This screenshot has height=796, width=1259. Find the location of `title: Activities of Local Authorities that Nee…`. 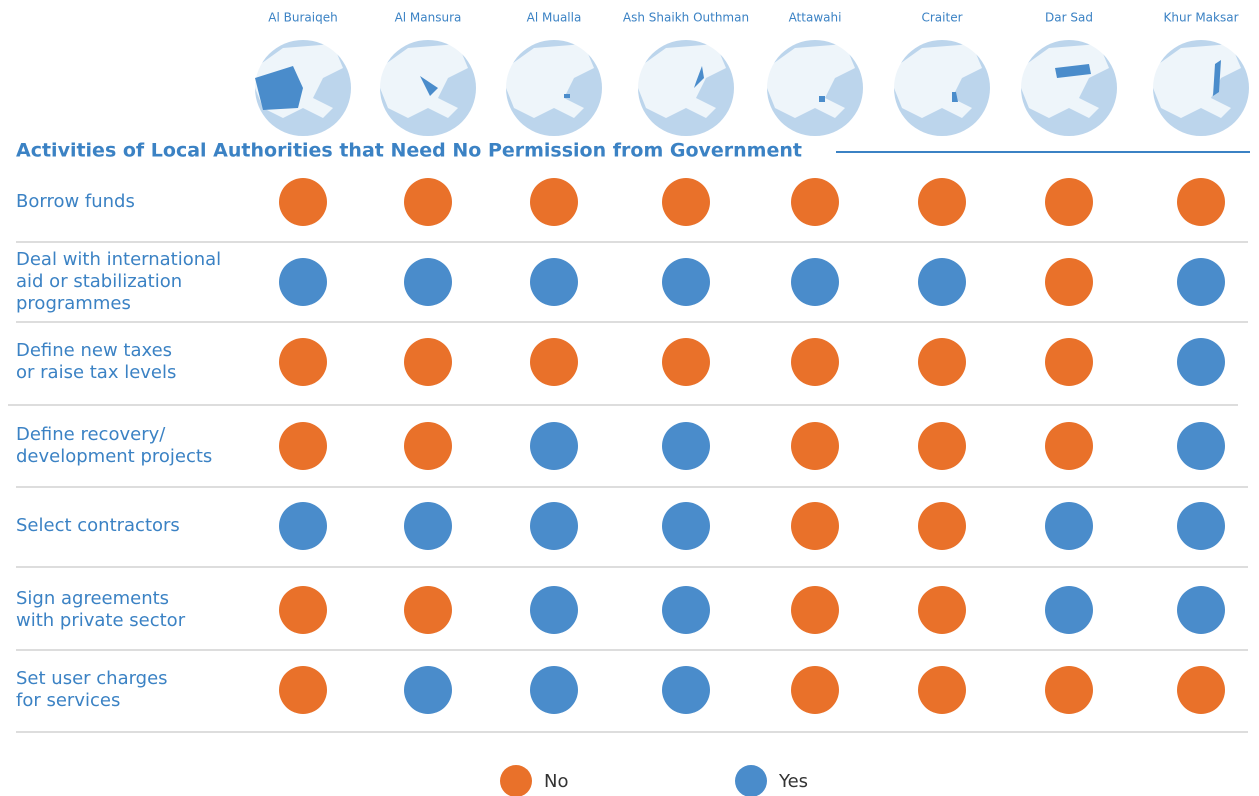

title: Activities of Local Authorities that Nee… is located at coordinates (409, 151).